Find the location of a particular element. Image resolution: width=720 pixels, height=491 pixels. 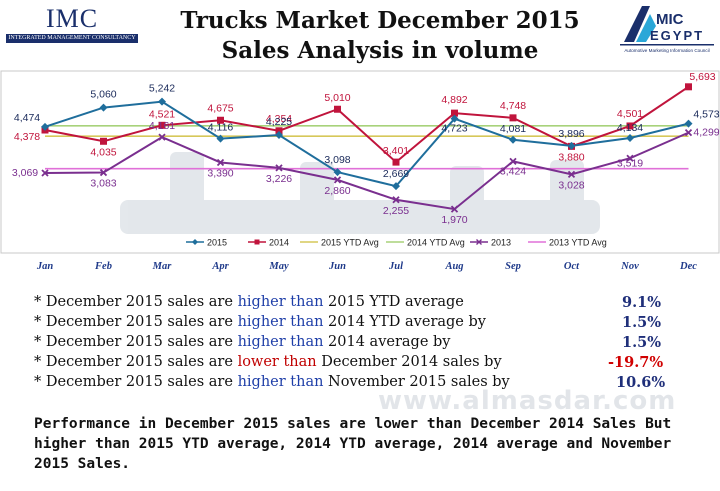

data-label-2014-may: 4,354 is located at coordinates (279, 119).